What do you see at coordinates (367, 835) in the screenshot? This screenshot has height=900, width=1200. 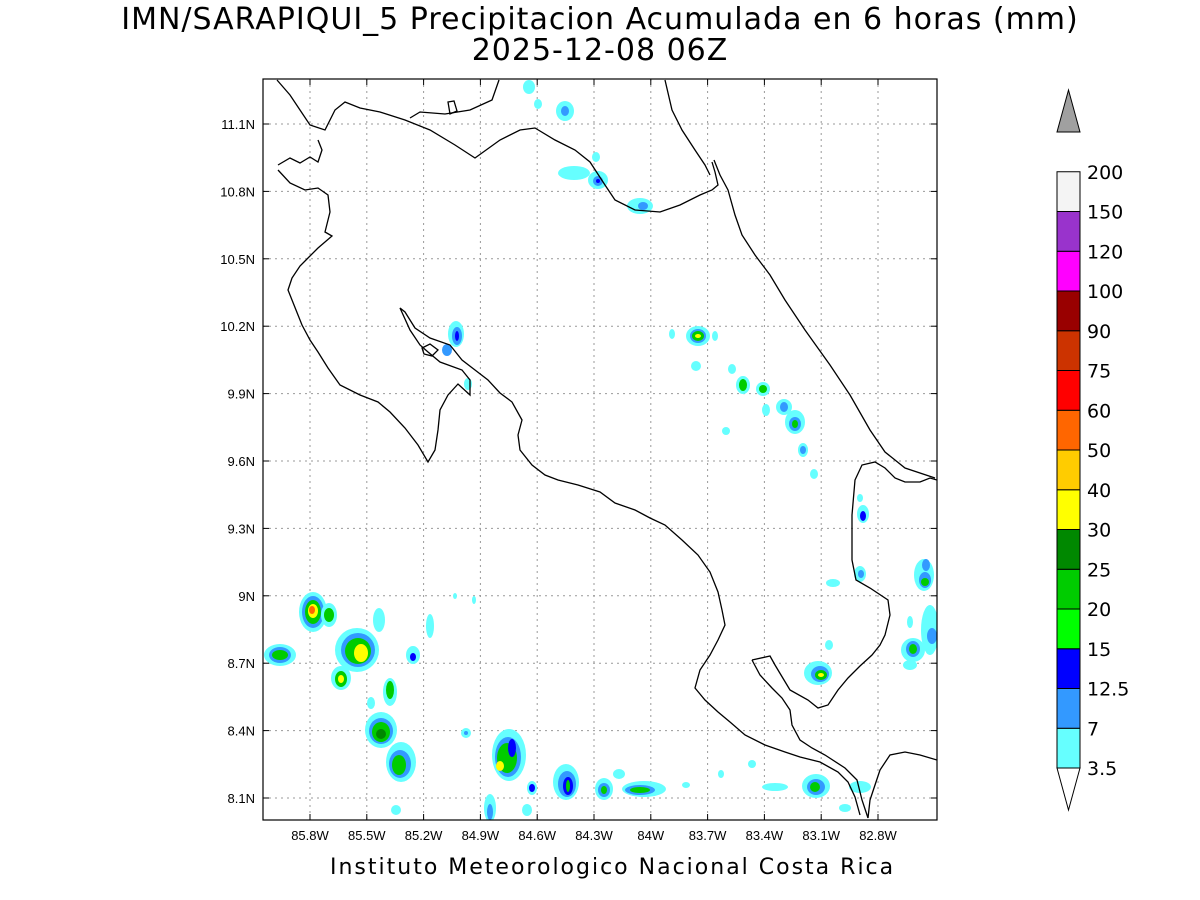 I see `lon-tick-label: 85.5W` at bounding box center [367, 835].